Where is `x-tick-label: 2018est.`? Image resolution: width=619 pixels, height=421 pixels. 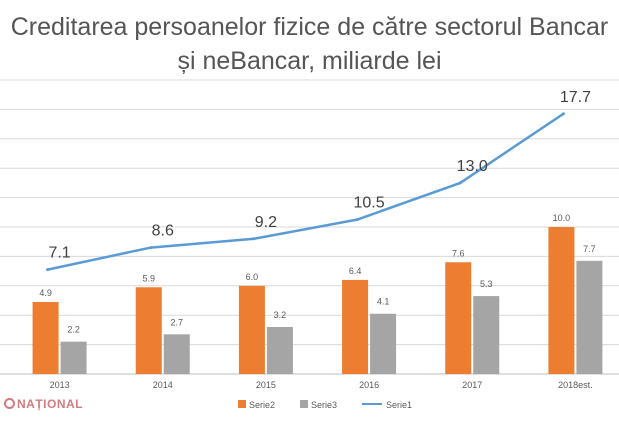 x-tick-label: 2018est. is located at coordinates (575, 385).